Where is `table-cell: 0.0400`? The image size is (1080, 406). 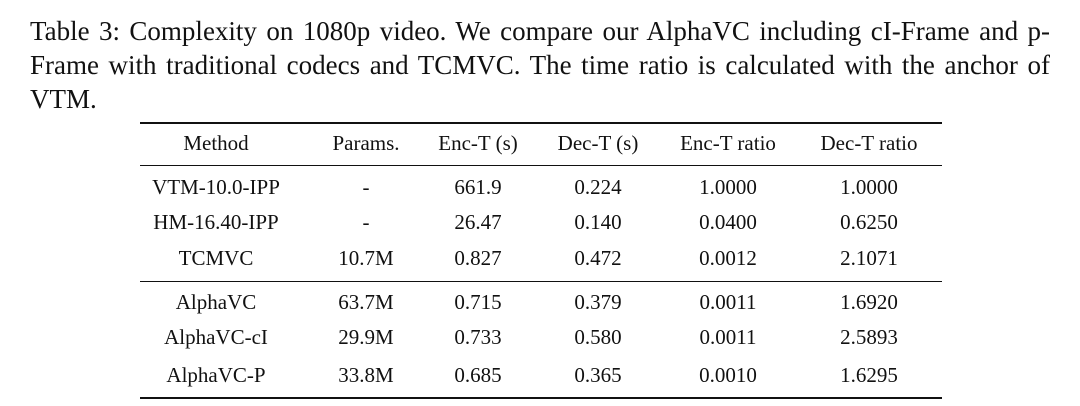 table-cell: 0.0400 is located at coordinates (728, 222).